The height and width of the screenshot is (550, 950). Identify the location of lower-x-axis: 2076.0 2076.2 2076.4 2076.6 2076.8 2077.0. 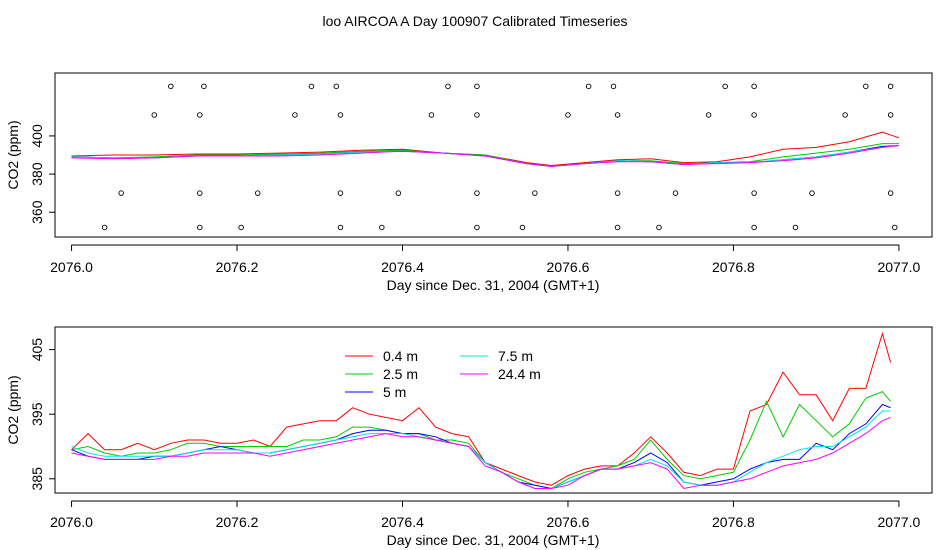
(485, 515).